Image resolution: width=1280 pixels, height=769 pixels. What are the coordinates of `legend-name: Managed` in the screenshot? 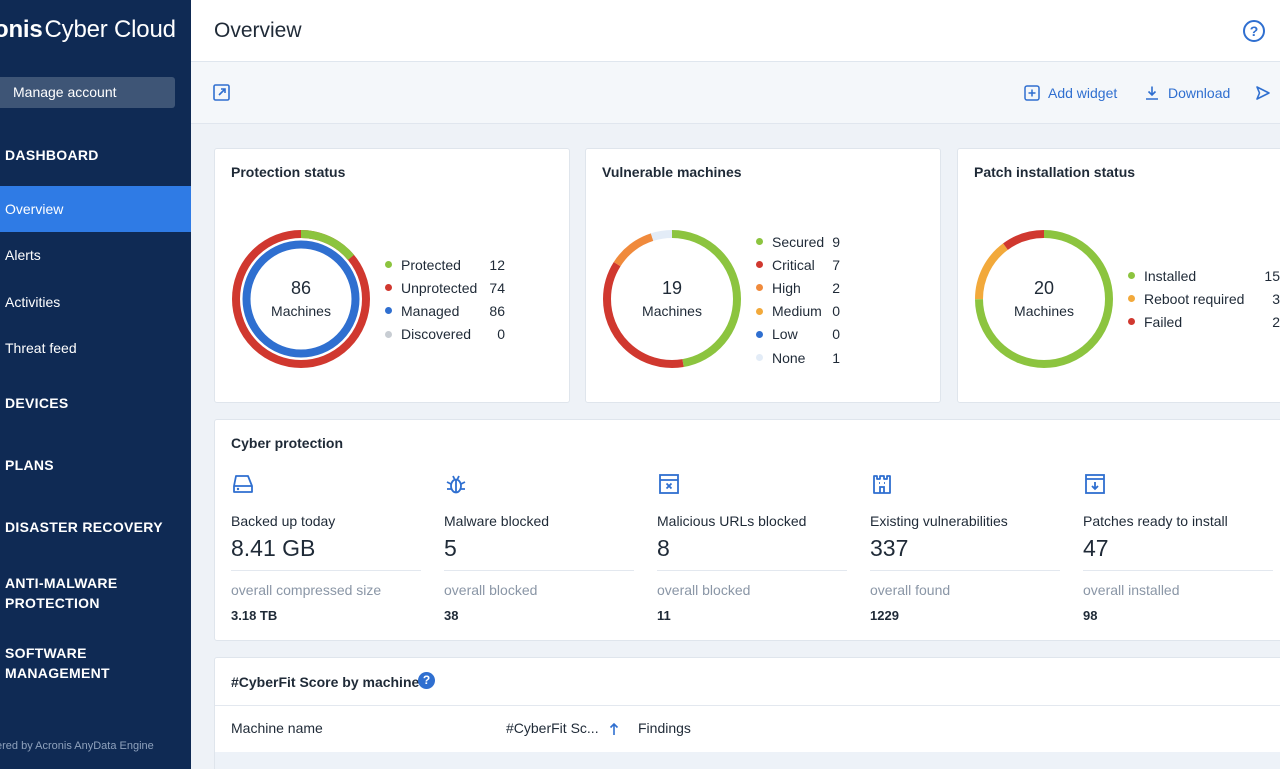 It's located at (430, 310).